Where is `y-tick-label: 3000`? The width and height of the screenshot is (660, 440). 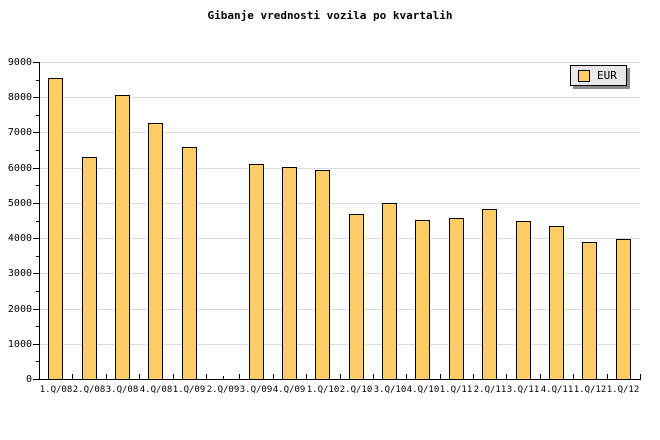 y-tick-label: 3000 is located at coordinates (19, 273).